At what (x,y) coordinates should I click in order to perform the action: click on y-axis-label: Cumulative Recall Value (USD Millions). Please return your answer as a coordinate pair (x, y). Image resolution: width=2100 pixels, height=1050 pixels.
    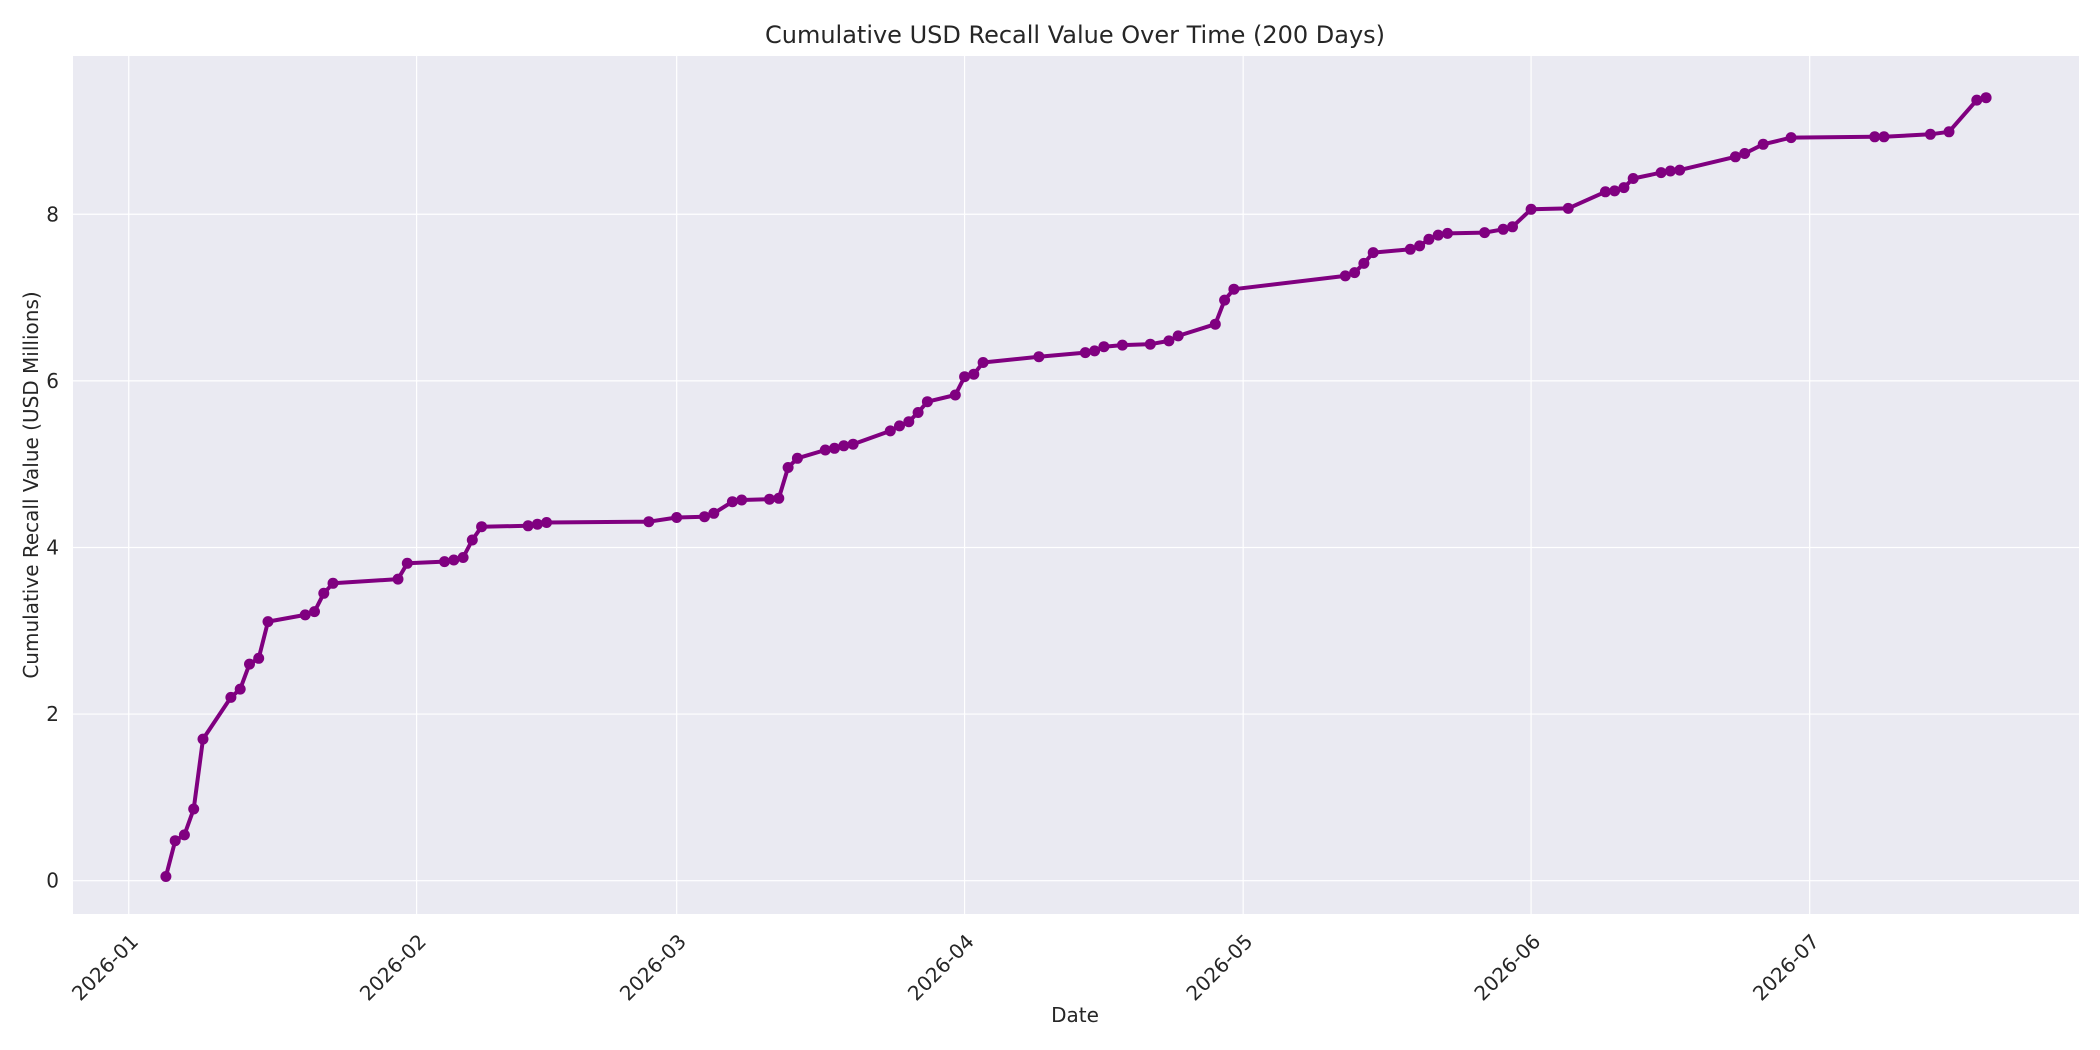
    Looking at the image, I should click on (31, 484).